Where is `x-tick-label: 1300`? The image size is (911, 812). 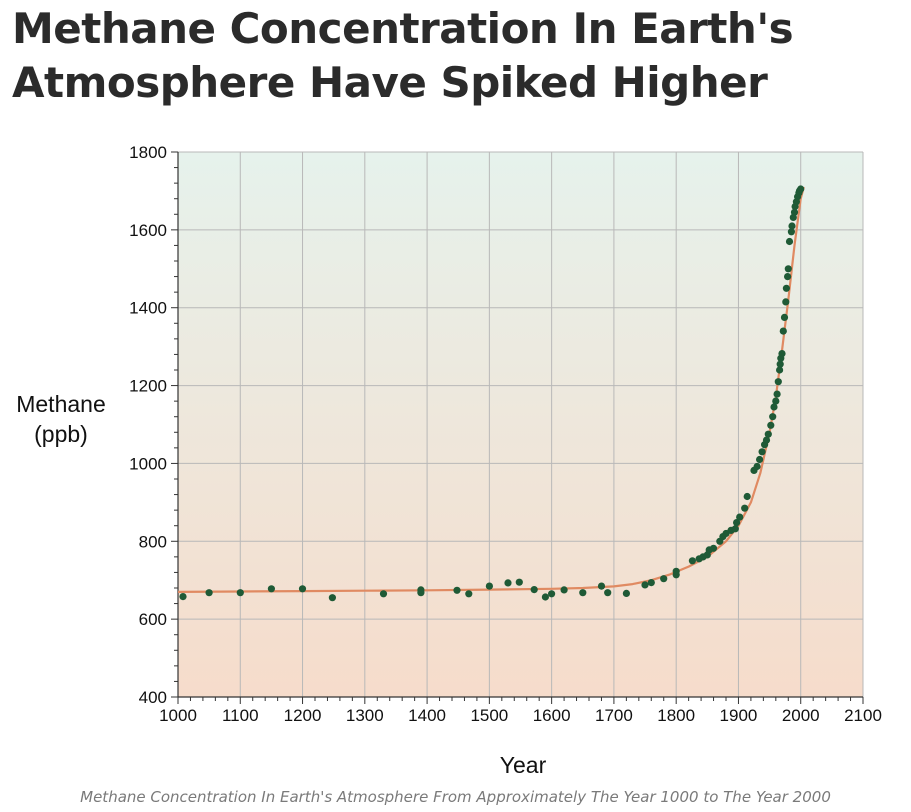
x-tick-label: 1300 is located at coordinates (365, 715).